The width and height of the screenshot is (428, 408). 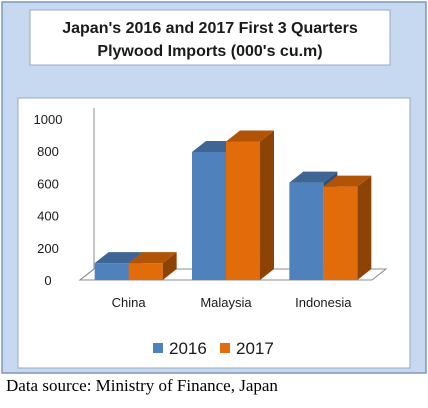 I want to click on bar-2017-malaysia, so click(x=250, y=205).